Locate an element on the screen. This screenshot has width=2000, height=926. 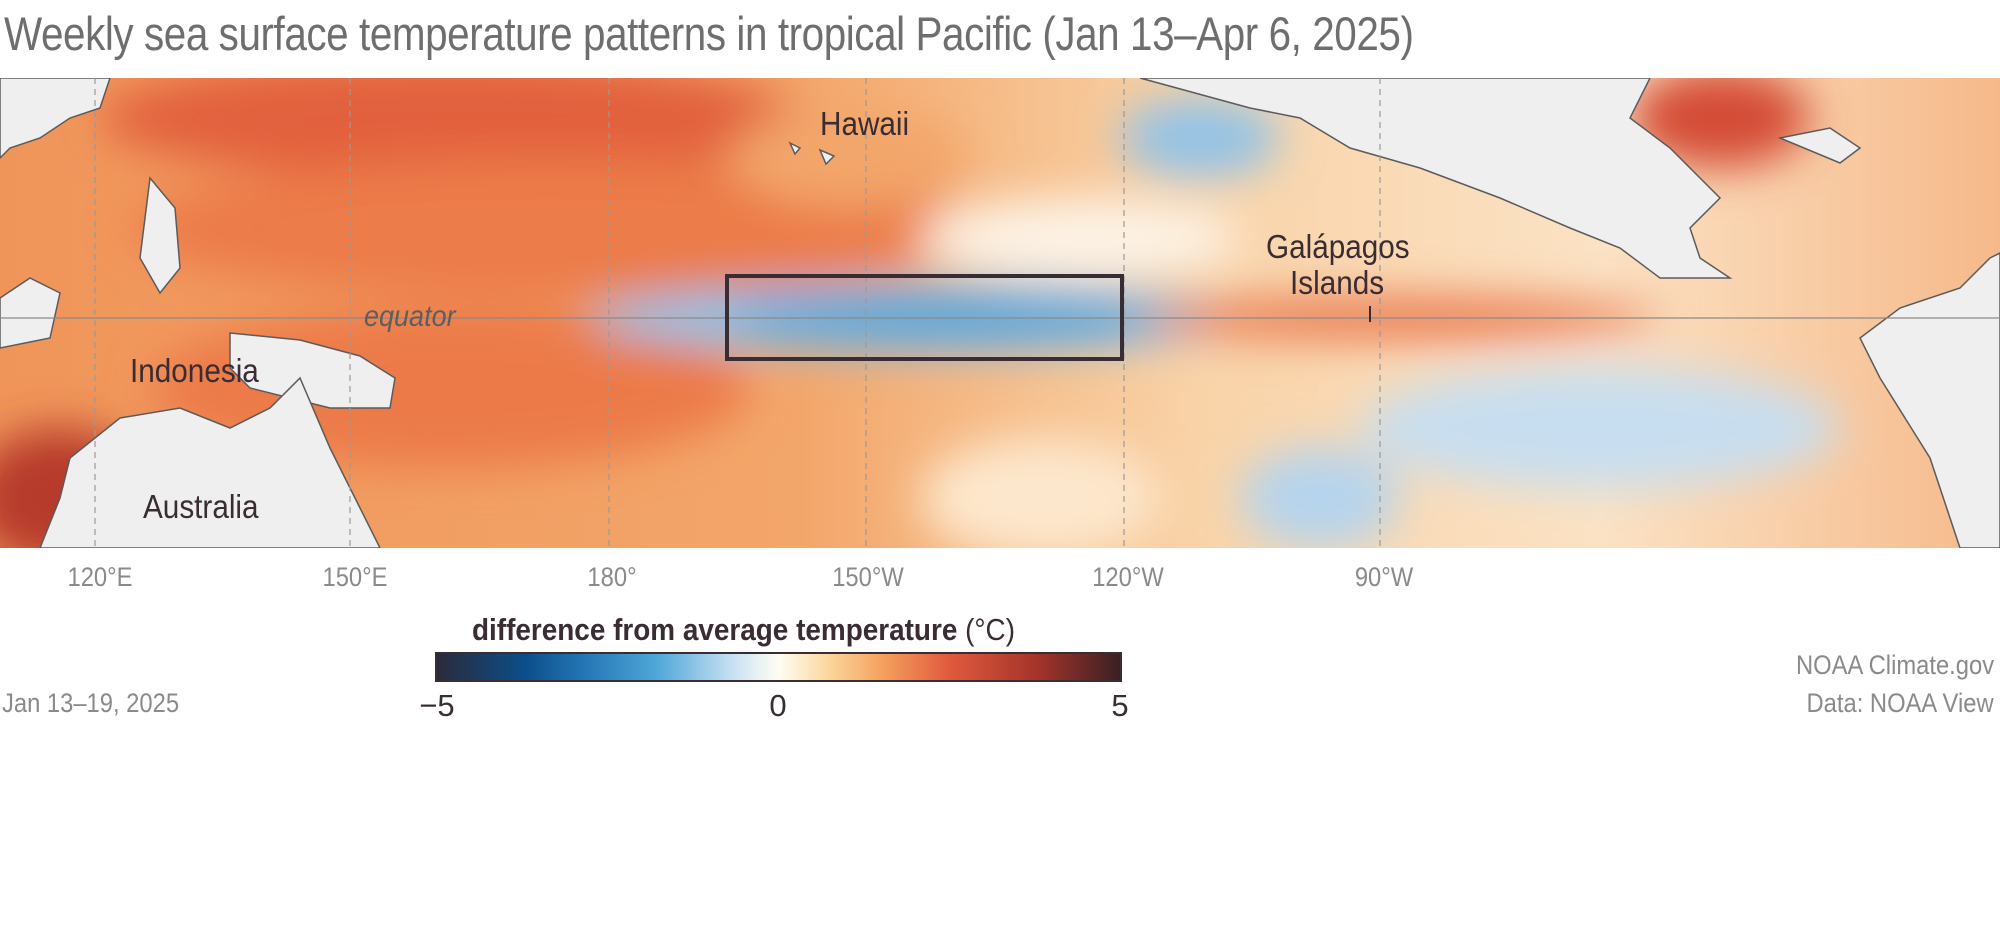
colorbar-mid: 0 is located at coordinates (778, 705).